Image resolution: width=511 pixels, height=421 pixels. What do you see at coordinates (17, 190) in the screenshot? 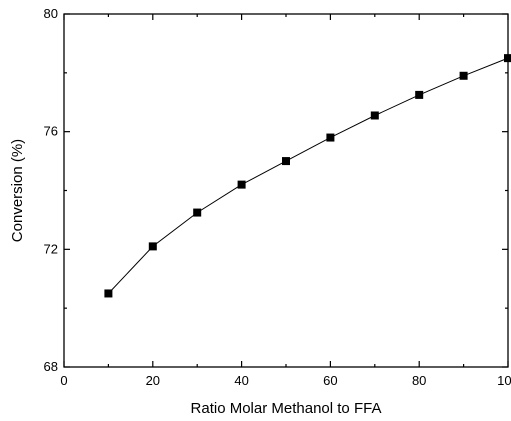
I see `y-axis-title: Conversion (%)` at bounding box center [17, 190].